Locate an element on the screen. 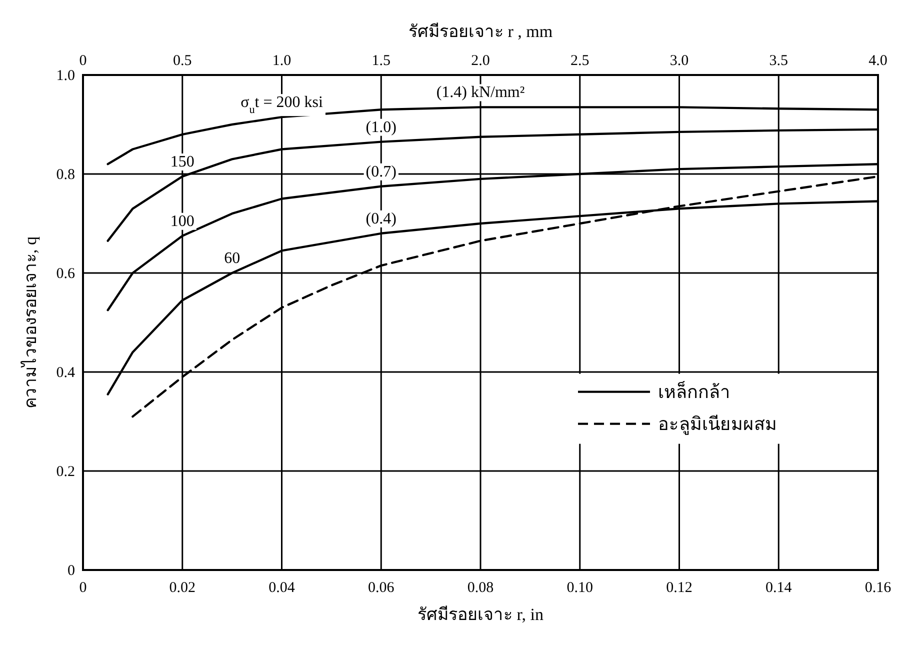 This screenshot has width=897, height=646. x2-tick-label: 2.5 is located at coordinates (580, 61).